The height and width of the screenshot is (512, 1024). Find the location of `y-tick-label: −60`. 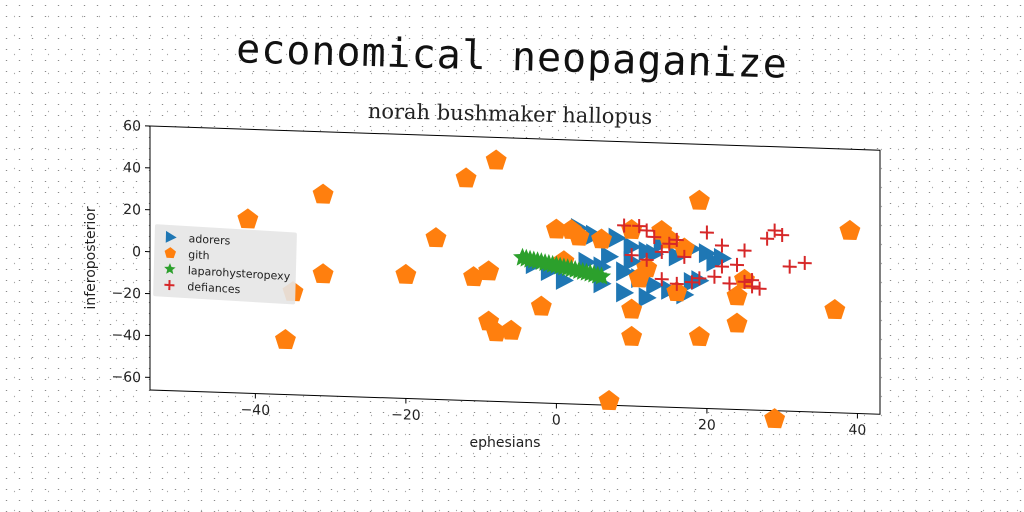

y-tick-label: −60 is located at coordinates (126, 377).